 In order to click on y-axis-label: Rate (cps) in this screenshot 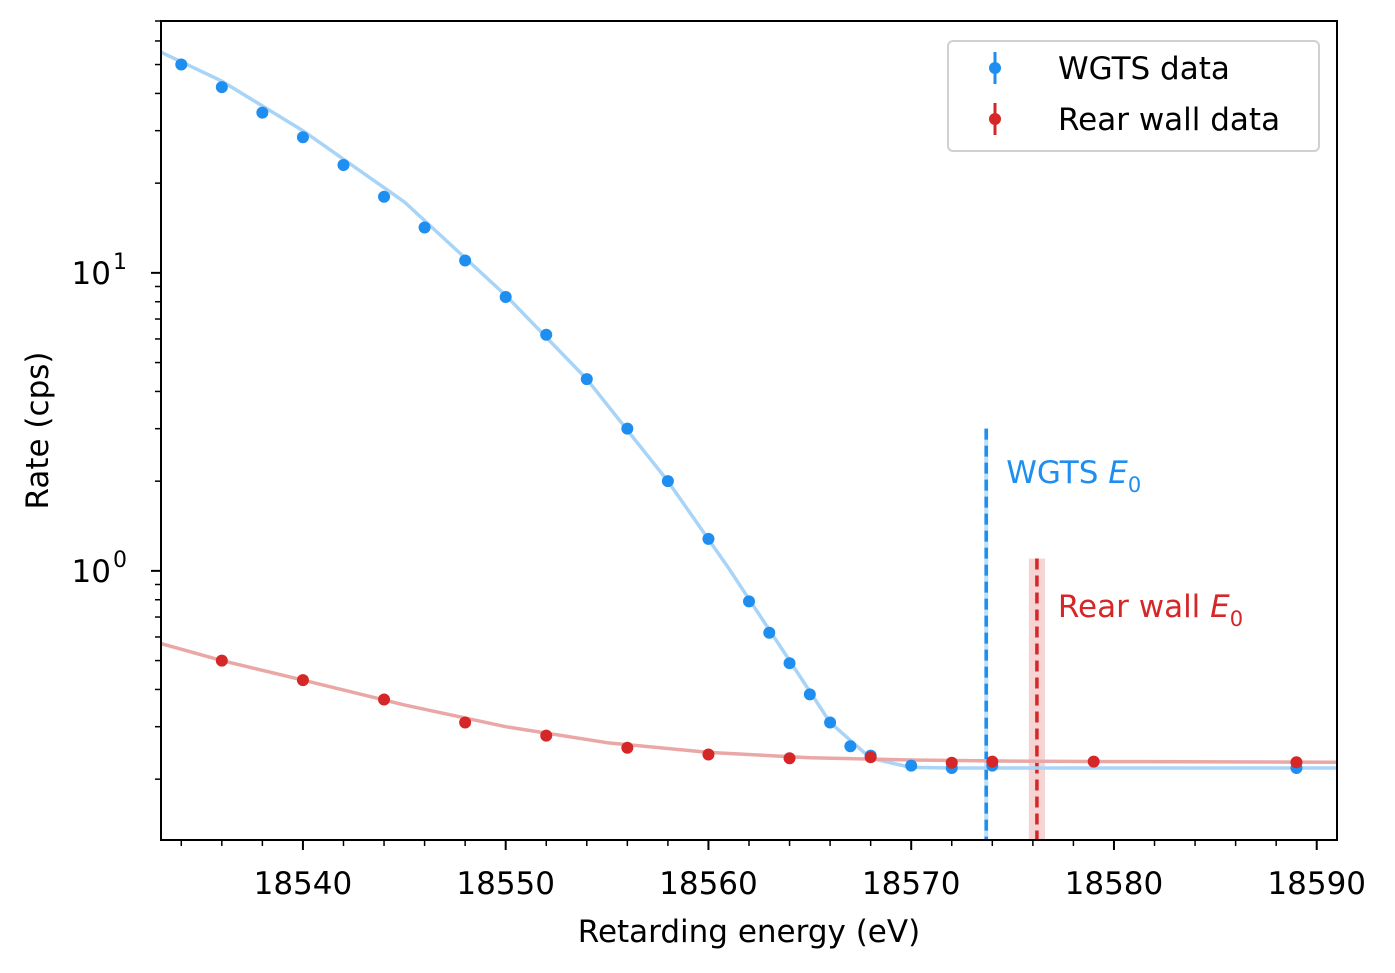, I will do `click(38, 431)`.